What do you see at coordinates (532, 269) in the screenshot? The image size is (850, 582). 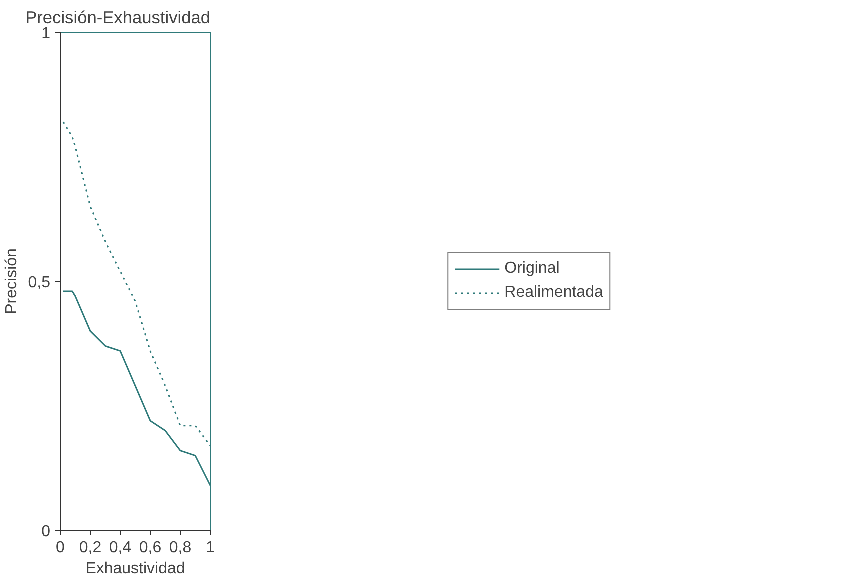 I see `legend-label: Original` at bounding box center [532, 269].